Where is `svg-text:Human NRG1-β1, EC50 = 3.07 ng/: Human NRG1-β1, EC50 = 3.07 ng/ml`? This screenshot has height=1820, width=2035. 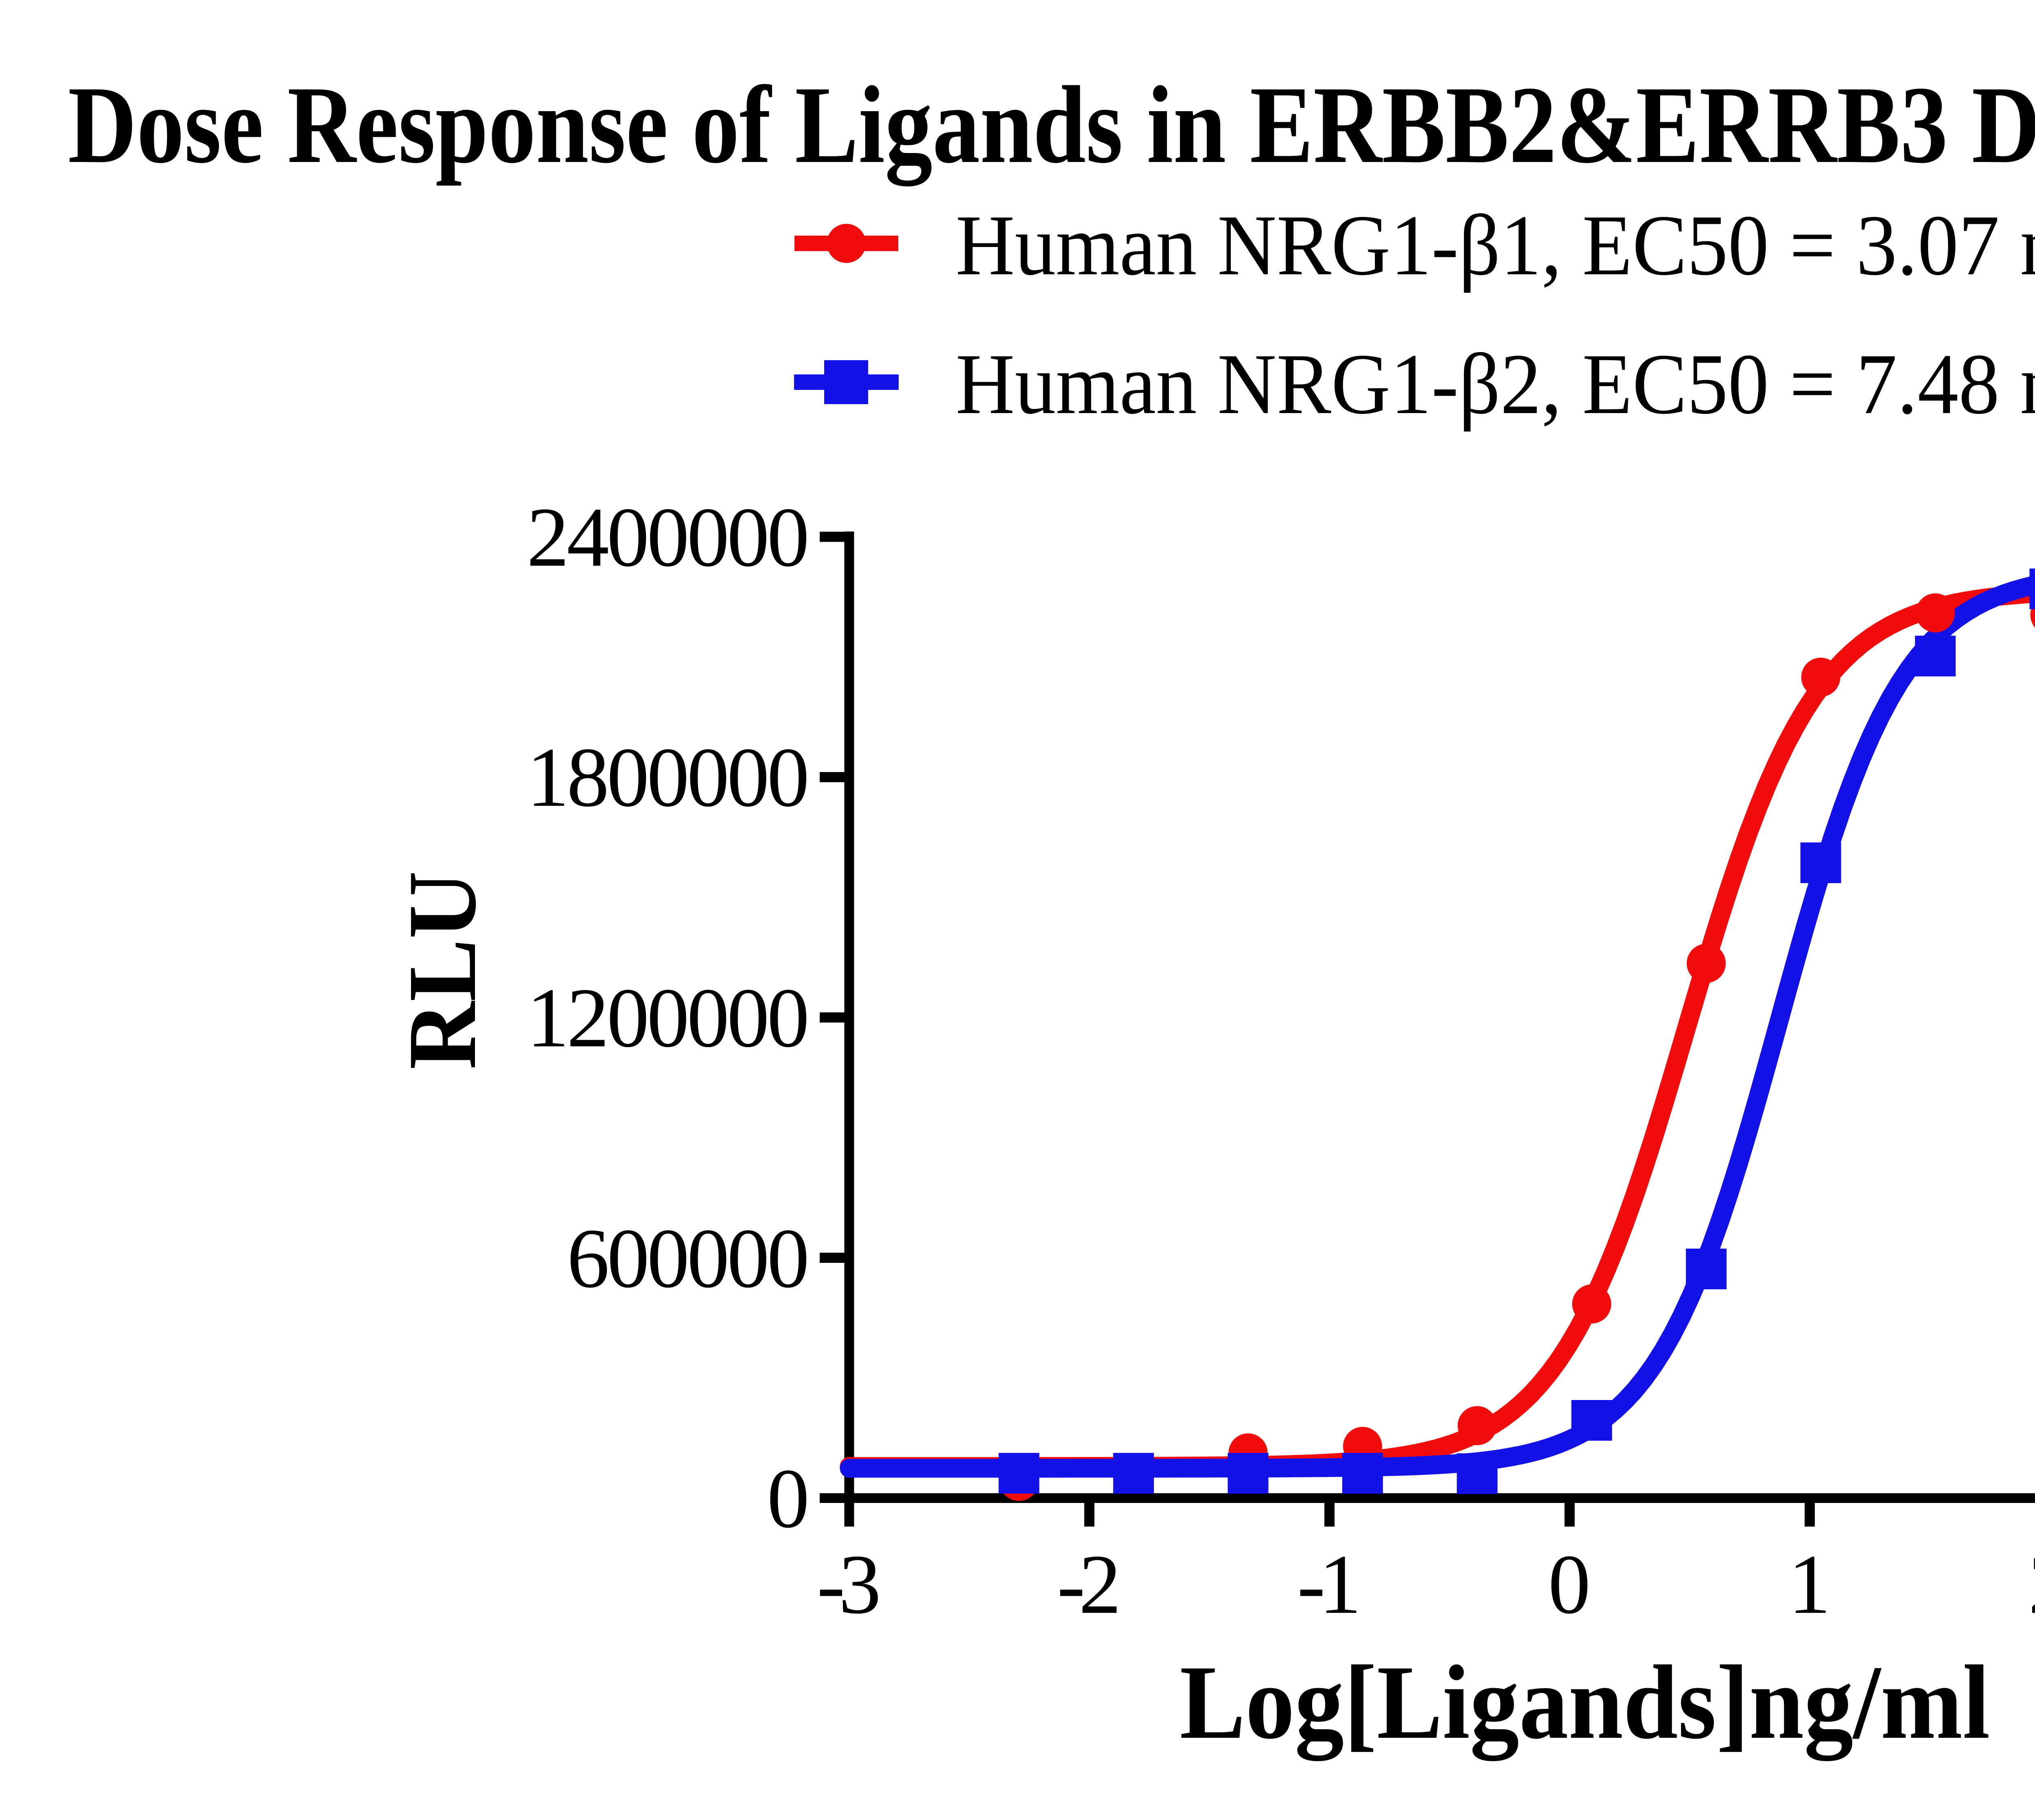 svg-text:Human NRG1-β1, EC50 = 3.07 ng/: Human NRG1-β1, EC50 = 3.07 ng/ml is located at coordinates (1495, 245).